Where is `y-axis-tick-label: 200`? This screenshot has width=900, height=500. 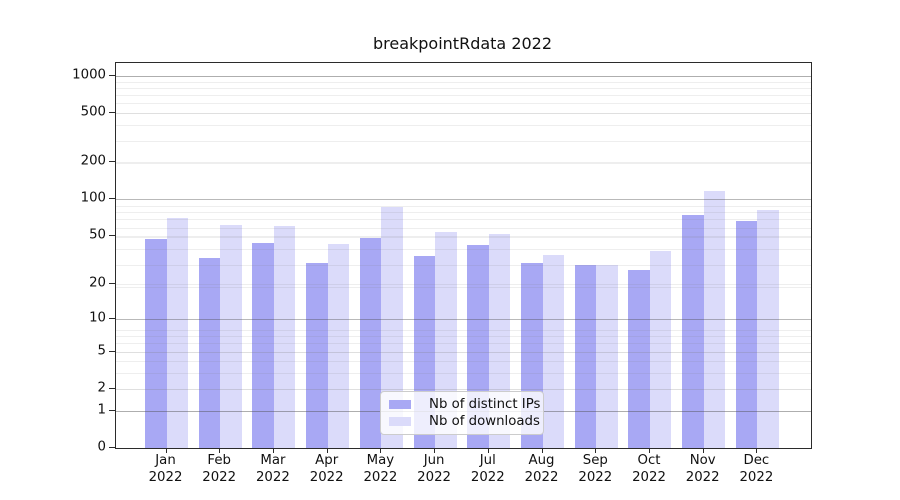
y-axis-tick-label: 200 is located at coordinates (93, 161).